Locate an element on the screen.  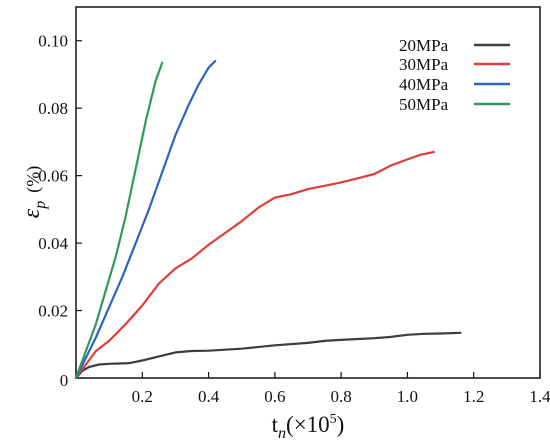
x-tick-label: 0.4 is located at coordinates (209, 396).